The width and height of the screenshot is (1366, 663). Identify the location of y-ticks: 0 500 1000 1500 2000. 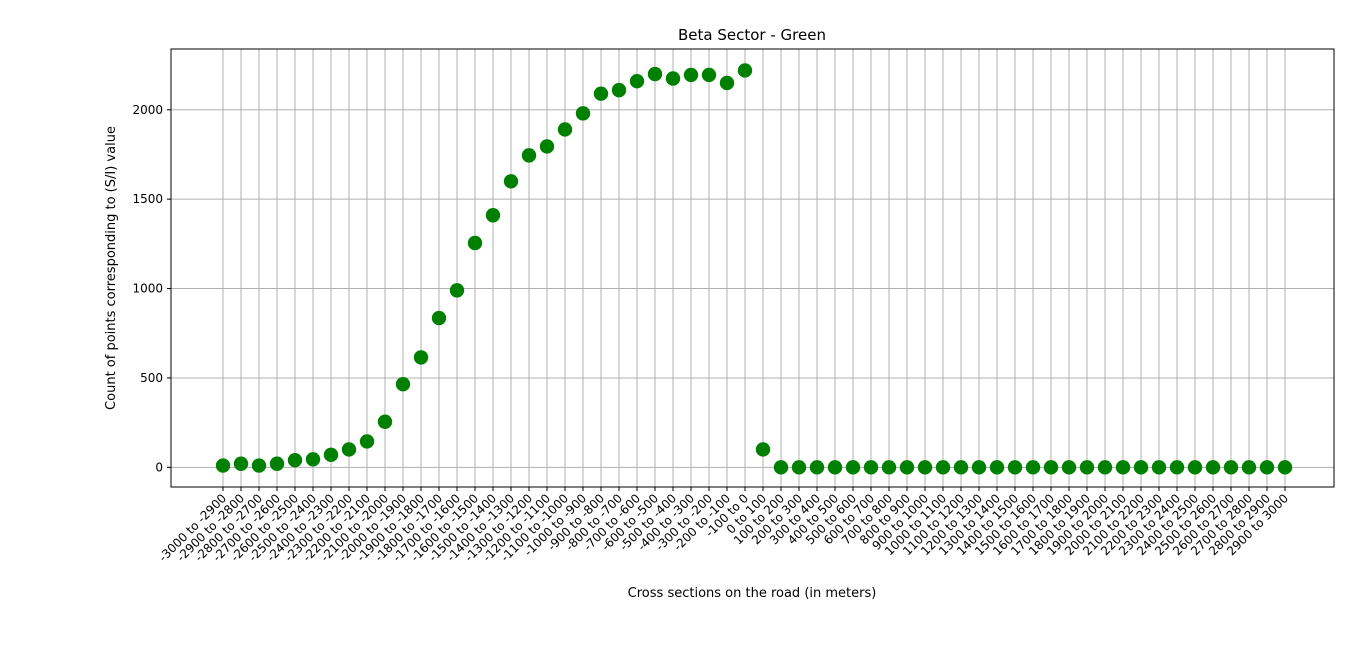
(151, 288).